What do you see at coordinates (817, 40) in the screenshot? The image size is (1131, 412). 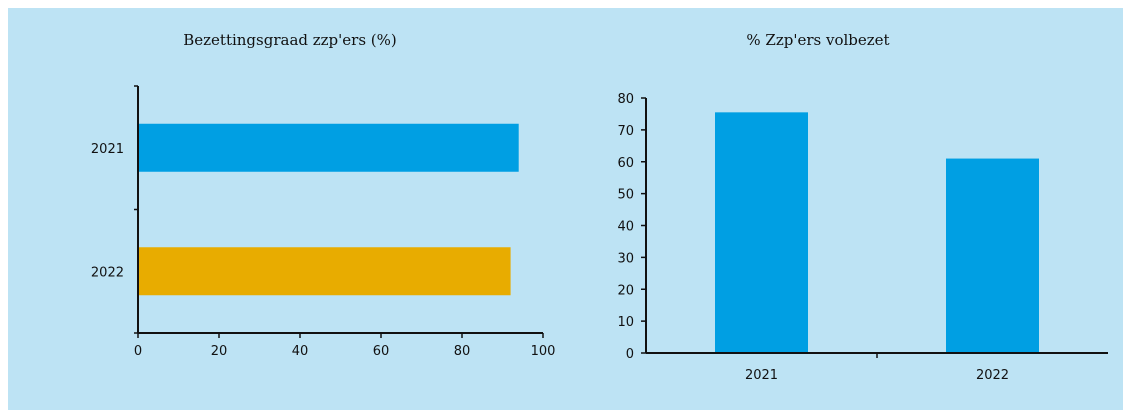 I see `chart-title-volbezet: % Zzp'ers volbezet` at bounding box center [817, 40].